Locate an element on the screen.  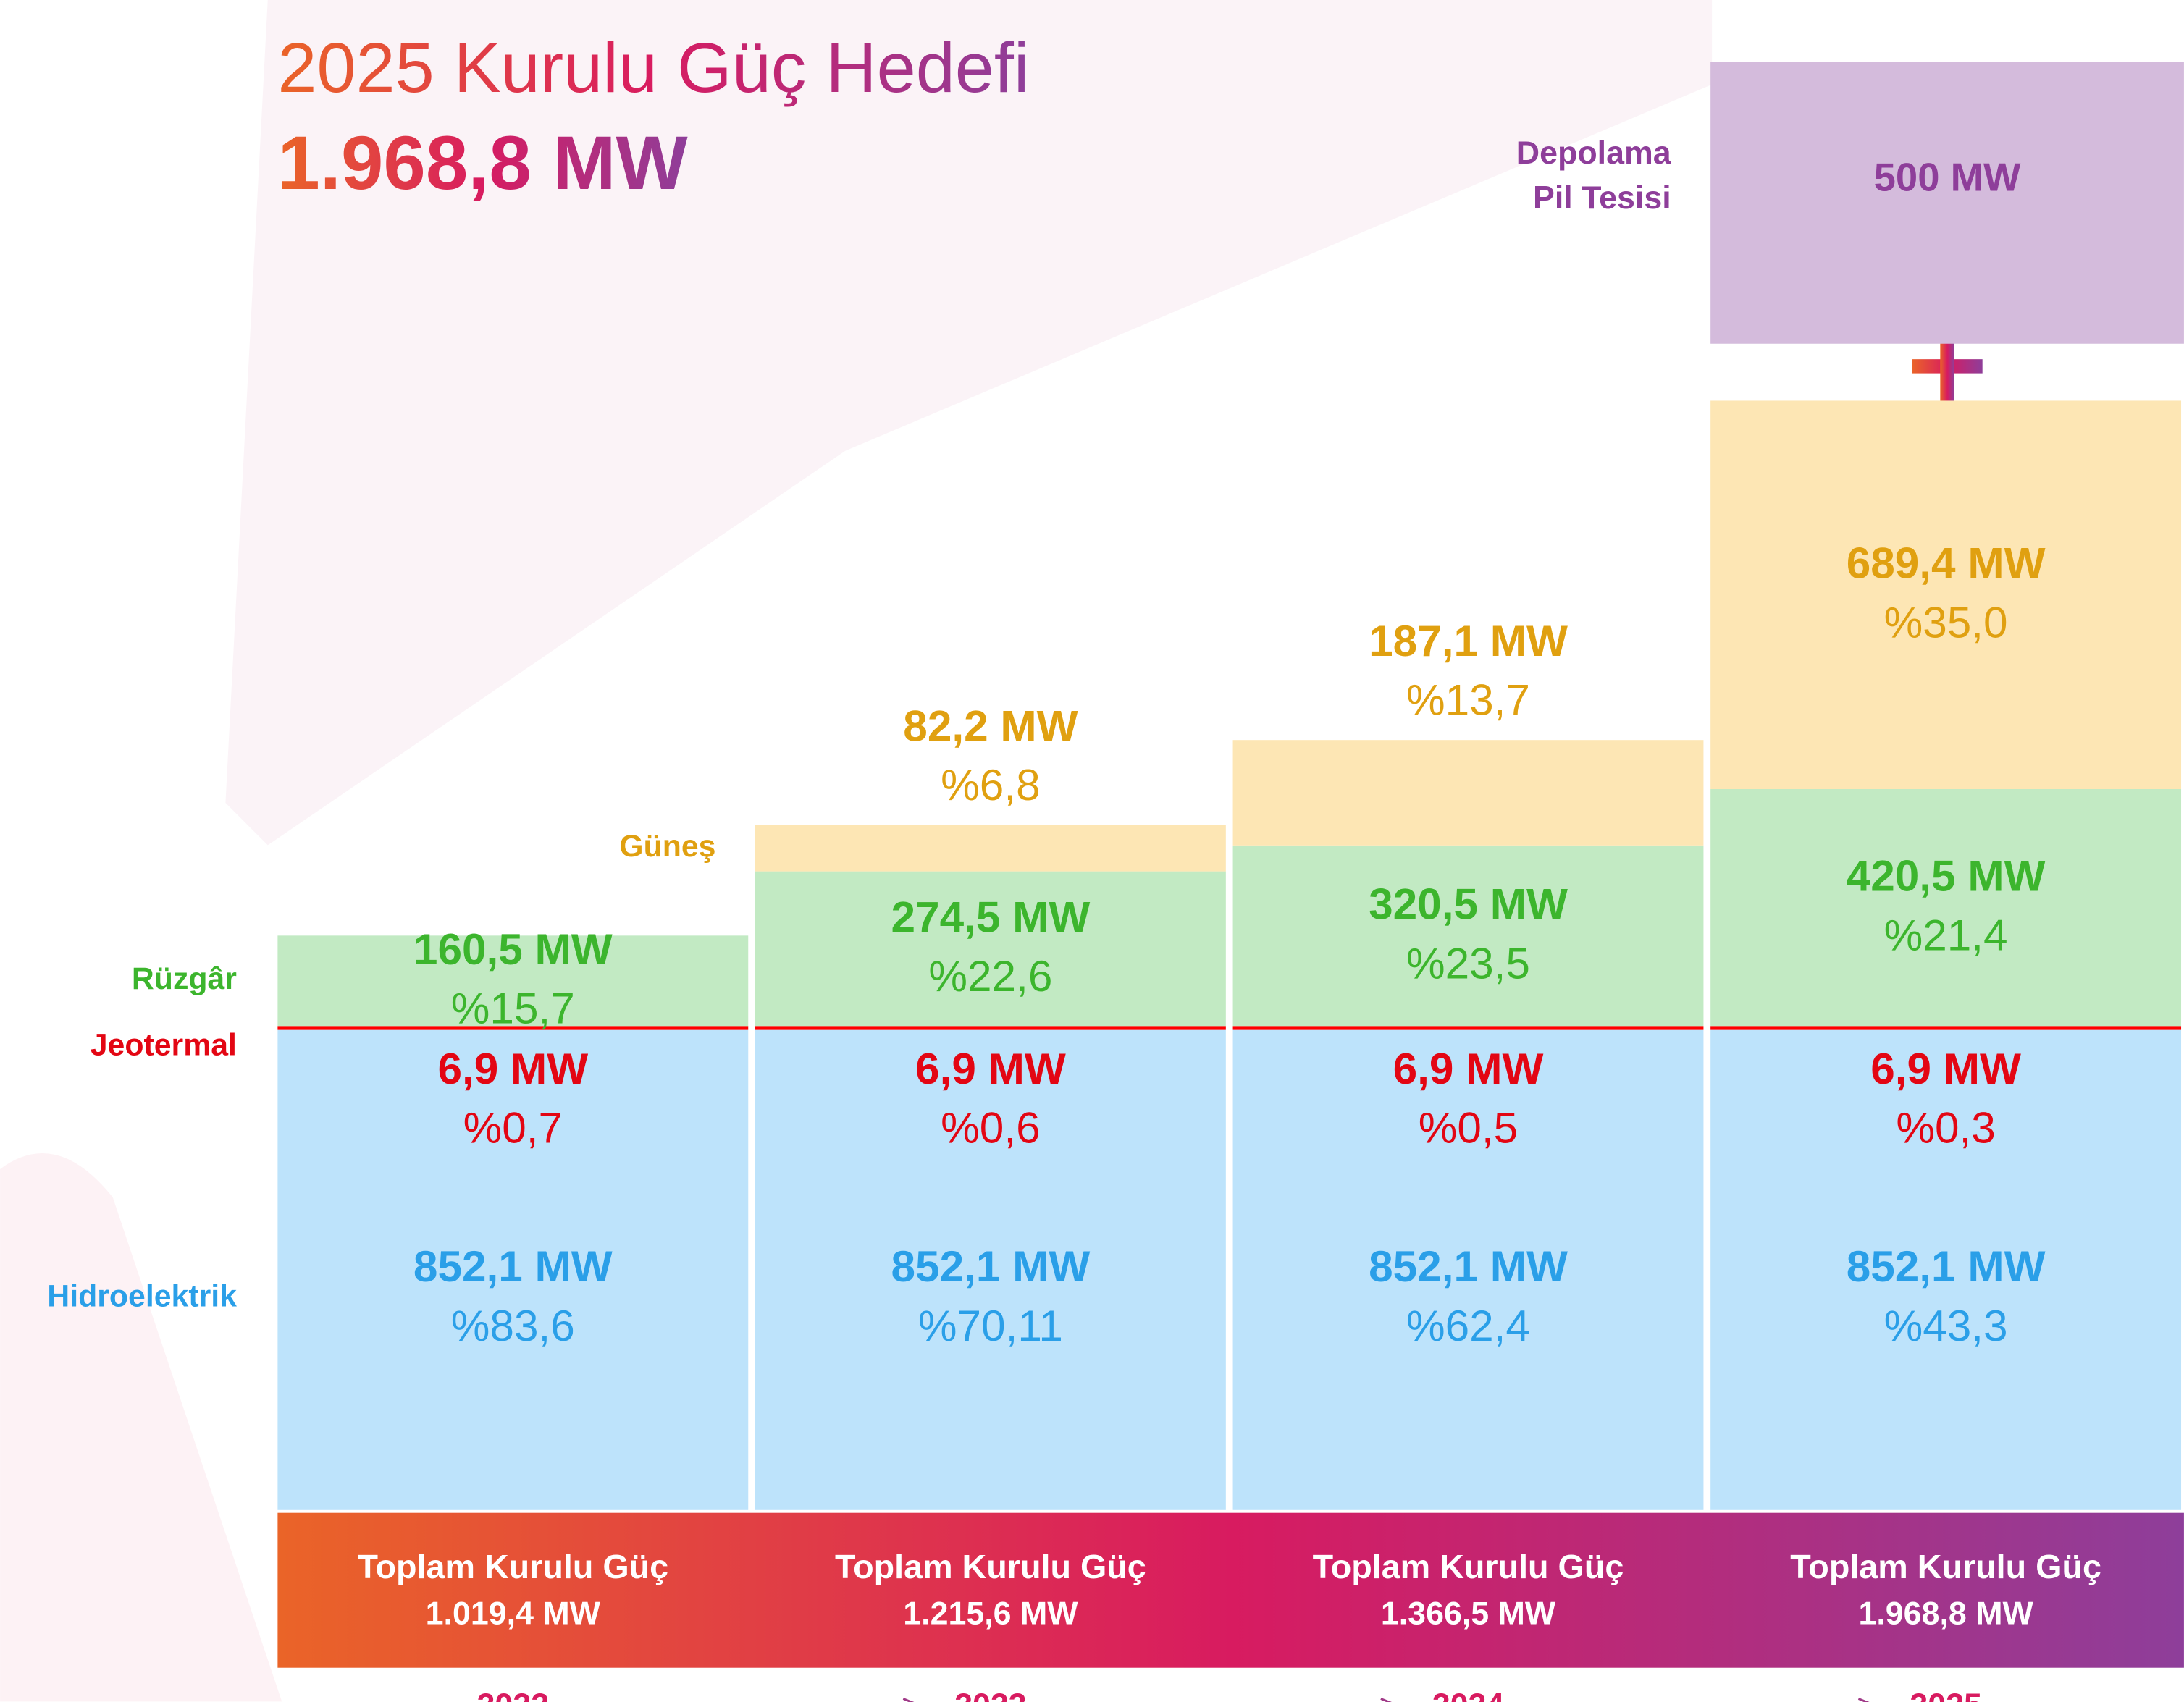
value-label: 82,2 MW is located at coordinates (990, 725).